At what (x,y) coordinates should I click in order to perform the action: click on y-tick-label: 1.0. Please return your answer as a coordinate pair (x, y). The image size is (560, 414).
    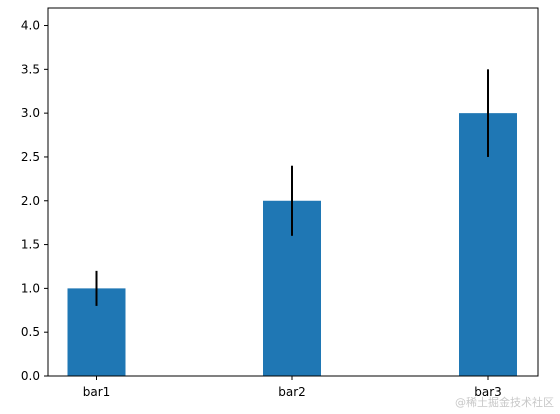
    Looking at the image, I should click on (30, 288).